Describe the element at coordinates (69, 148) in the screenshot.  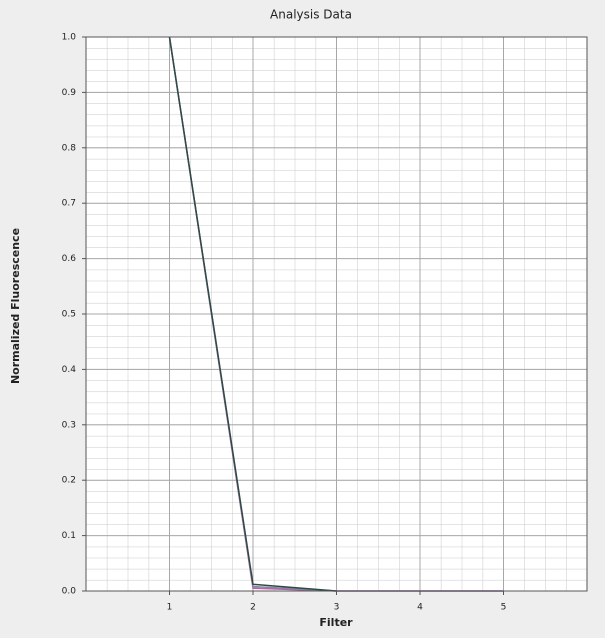
I see `y-tick-label: 0.8` at that location.